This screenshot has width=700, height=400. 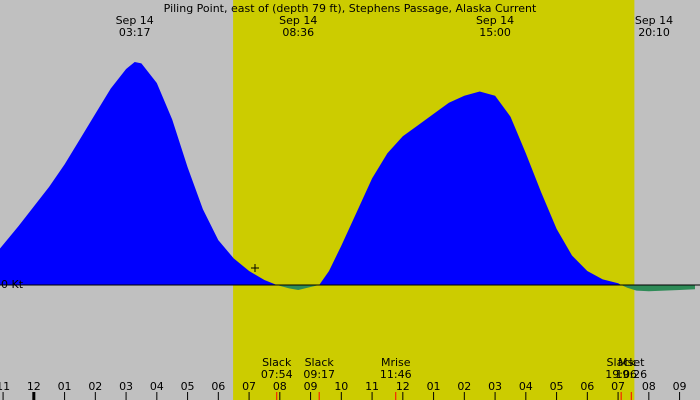 I want to click on ebb-area, so click(x=347, y=288).